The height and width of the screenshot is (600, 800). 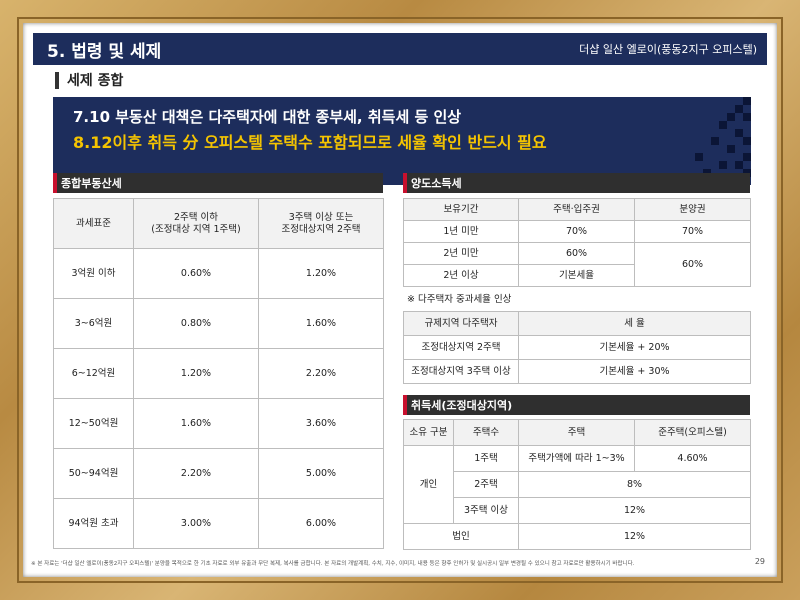 What do you see at coordinates (196, 273) in the screenshot?
I see `table-cell: 0.60%` at bounding box center [196, 273].